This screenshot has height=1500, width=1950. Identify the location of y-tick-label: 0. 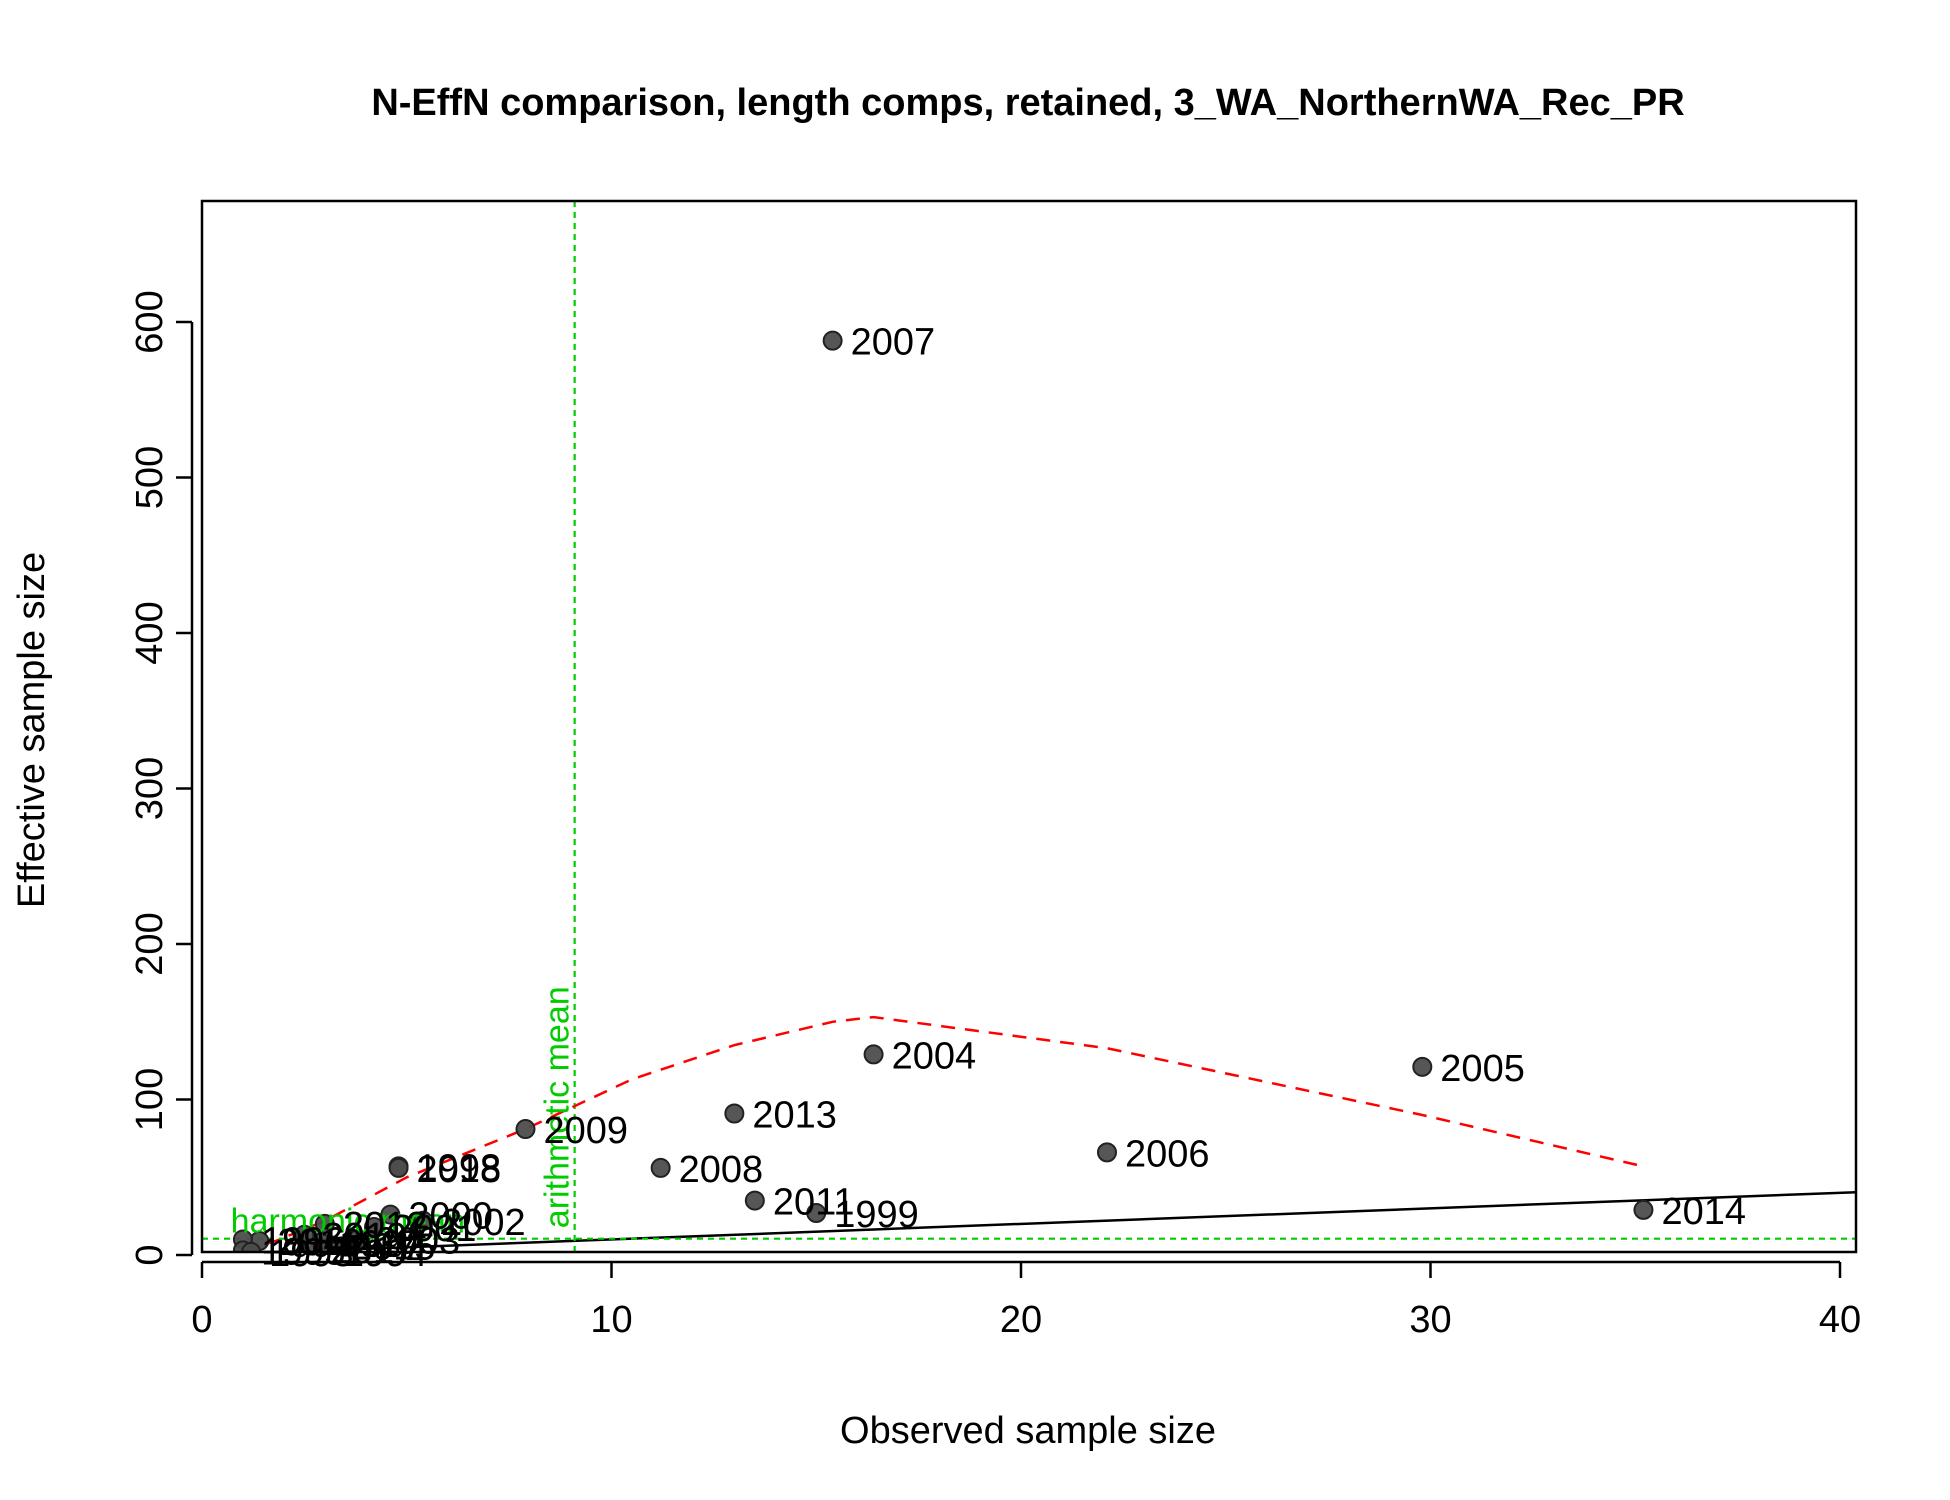
(150, 1254).